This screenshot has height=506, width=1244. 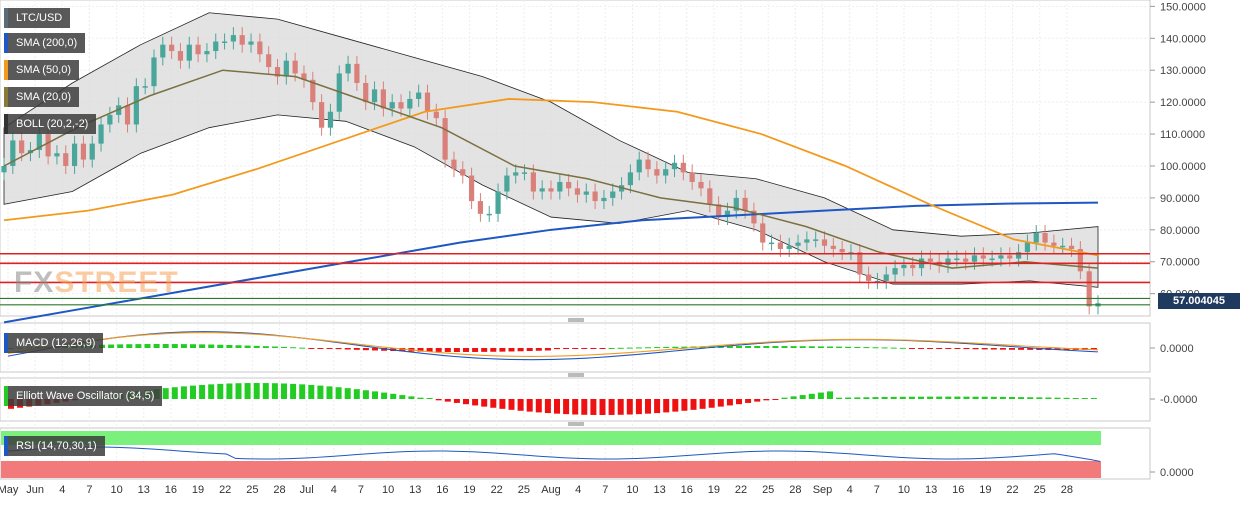 What do you see at coordinates (578, 490) in the screenshot?
I see `x-tick-label: 4` at bounding box center [578, 490].